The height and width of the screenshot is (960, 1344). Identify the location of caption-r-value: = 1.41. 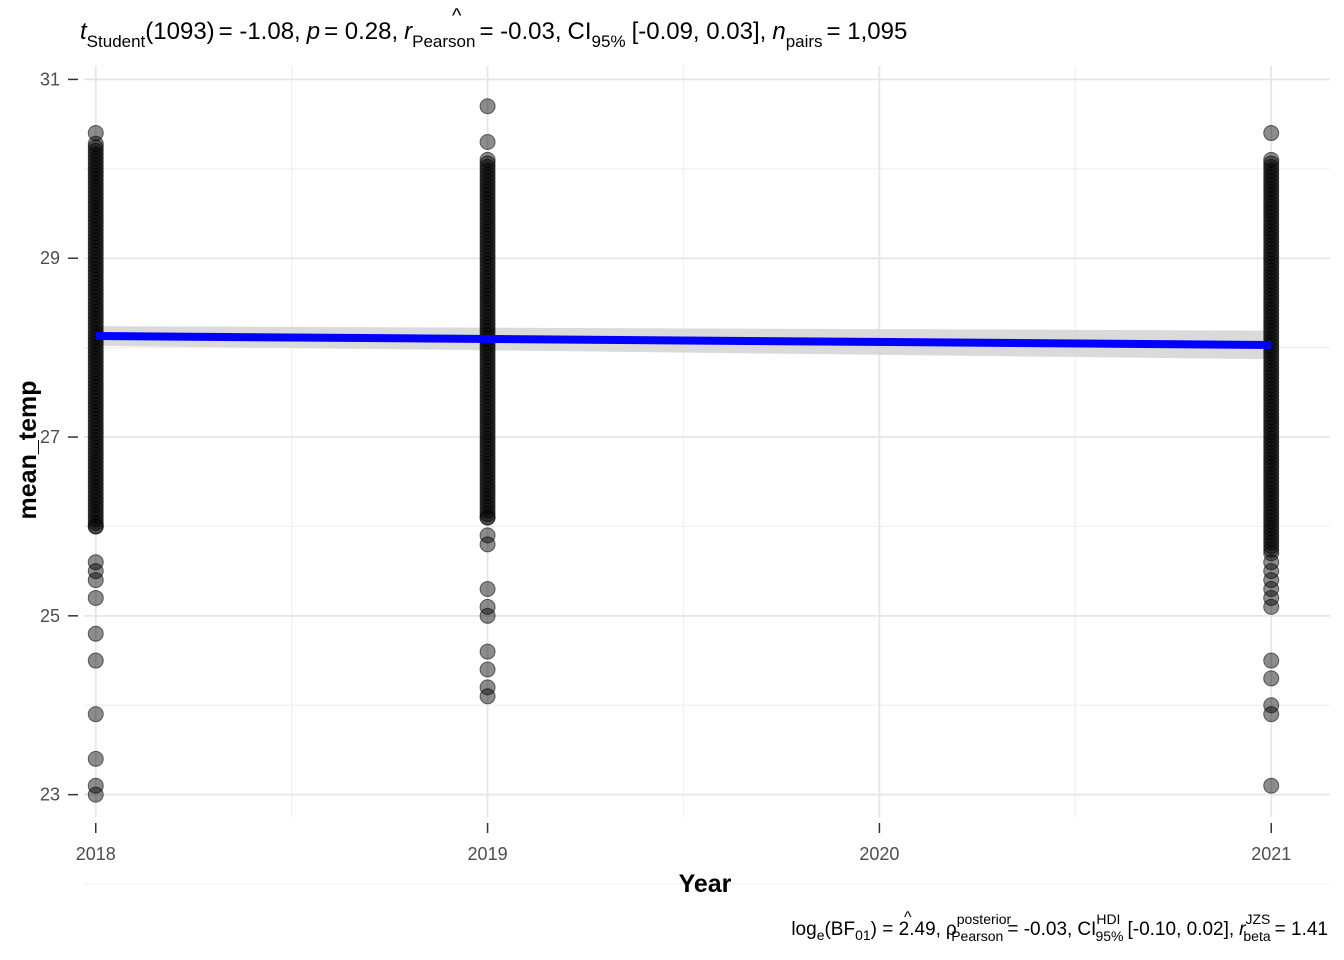
(1301, 929).